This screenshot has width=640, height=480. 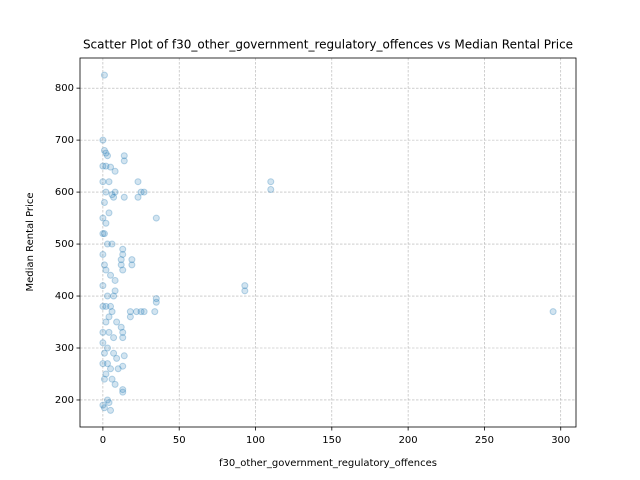 I want to click on x-tick-label: 150, so click(x=331, y=440).